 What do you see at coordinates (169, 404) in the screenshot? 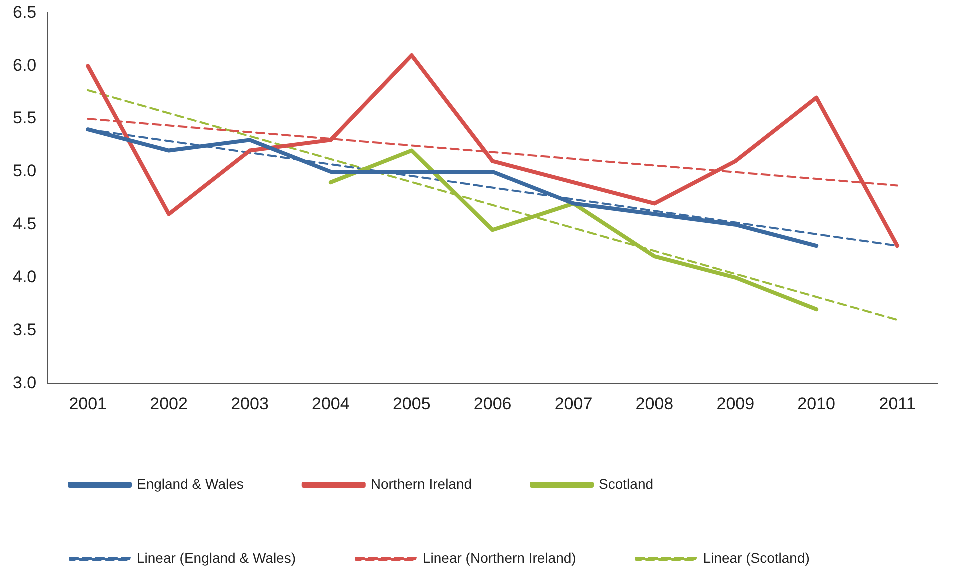
I see `x-tick-label: 2002` at bounding box center [169, 404].